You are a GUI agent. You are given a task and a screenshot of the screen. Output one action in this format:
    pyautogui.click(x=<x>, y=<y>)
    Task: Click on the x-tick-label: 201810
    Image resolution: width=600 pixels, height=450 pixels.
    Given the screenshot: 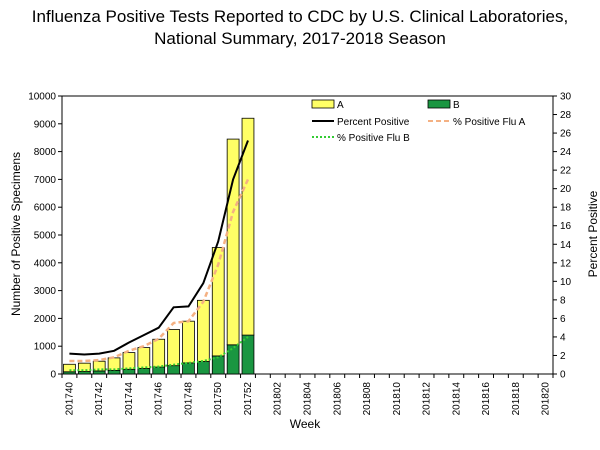 What is the action you would take?
    pyautogui.click(x=397, y=399)
    